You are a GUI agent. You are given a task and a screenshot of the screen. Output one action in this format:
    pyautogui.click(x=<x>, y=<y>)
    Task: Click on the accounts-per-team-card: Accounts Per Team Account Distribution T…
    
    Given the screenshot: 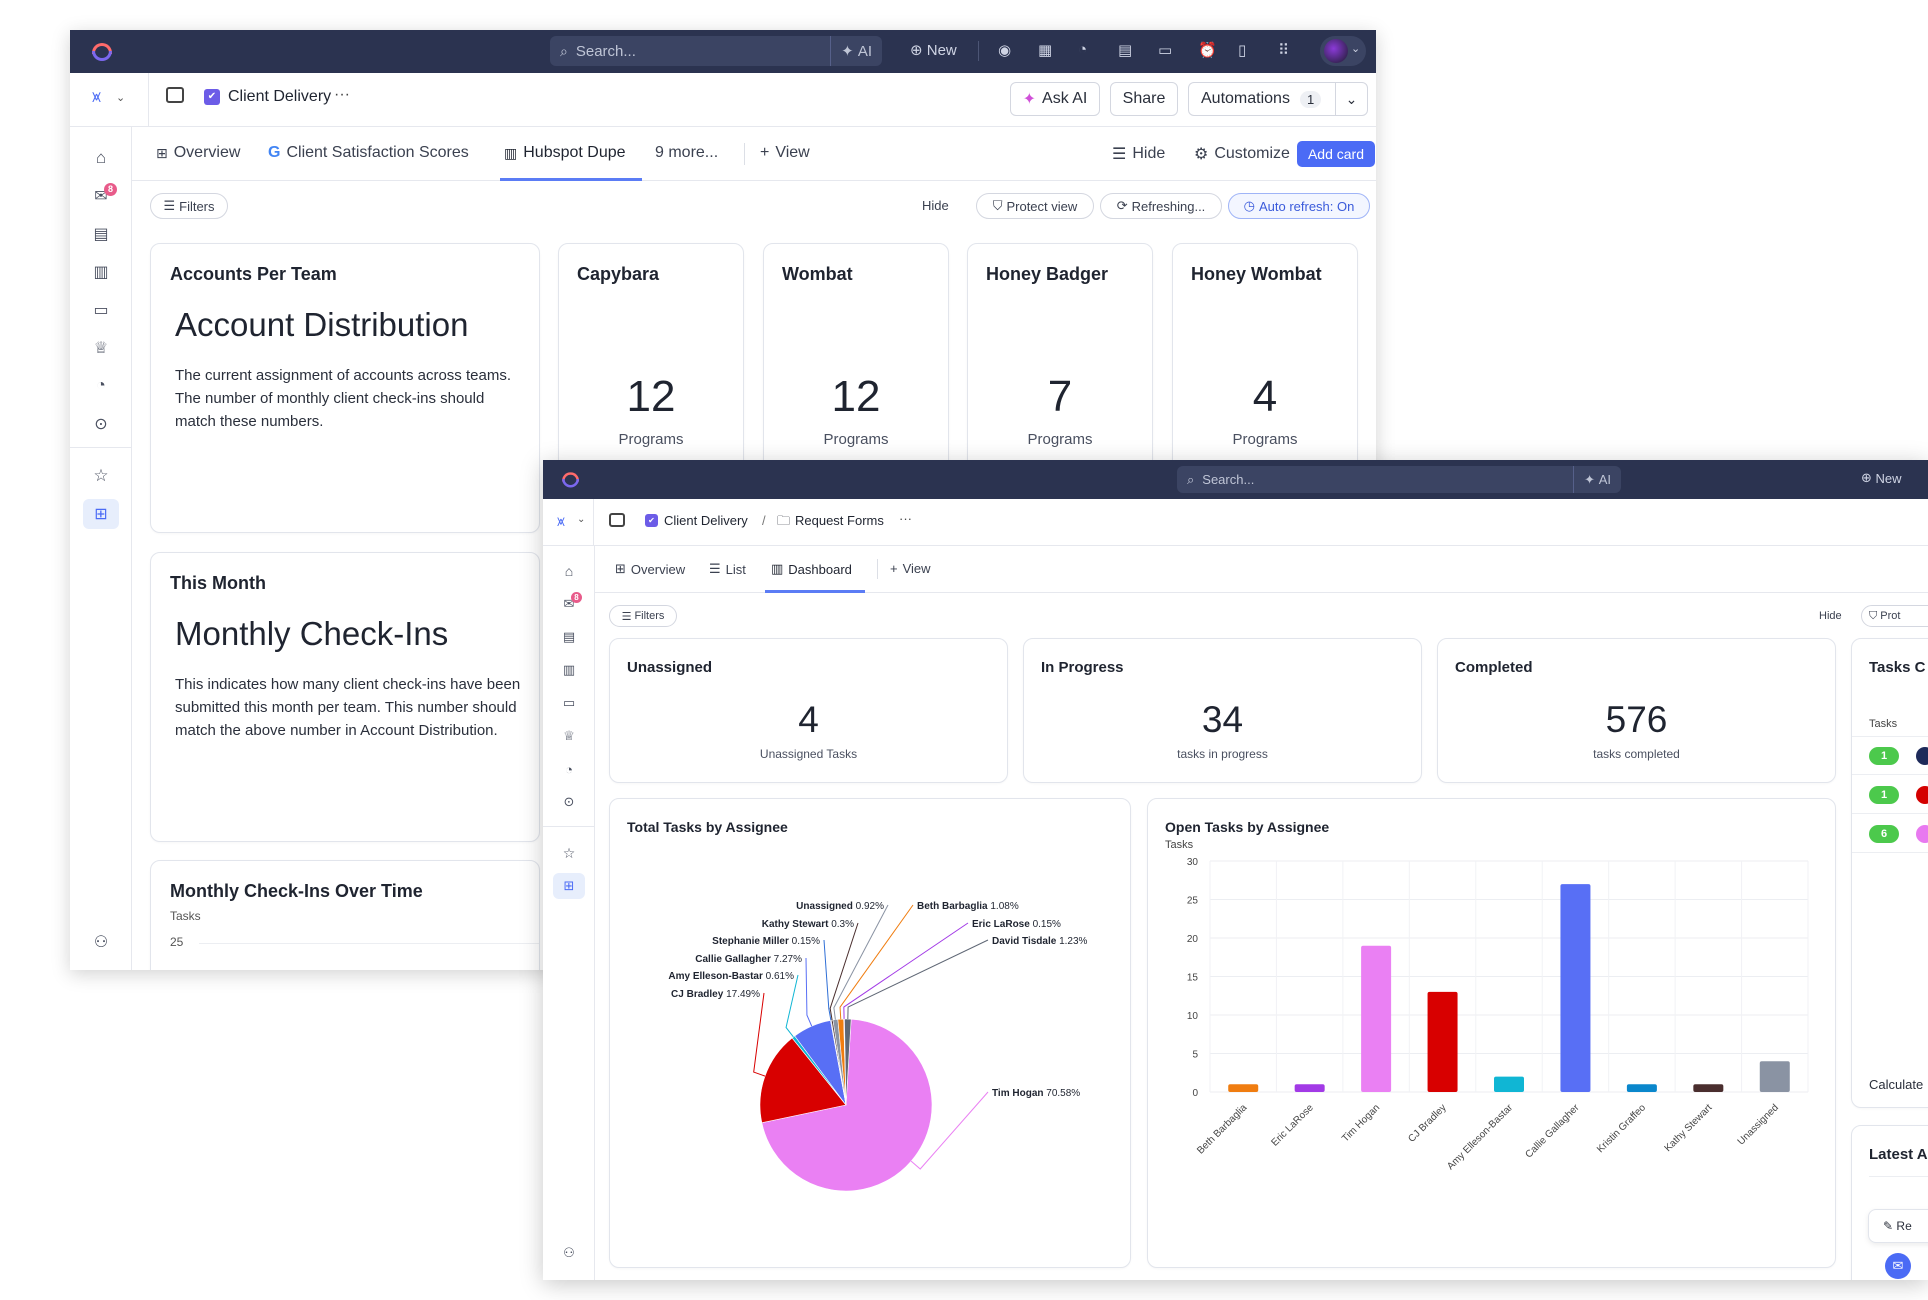 What is the action you would take?
    pyautogui.click(x=345, y=388)
    